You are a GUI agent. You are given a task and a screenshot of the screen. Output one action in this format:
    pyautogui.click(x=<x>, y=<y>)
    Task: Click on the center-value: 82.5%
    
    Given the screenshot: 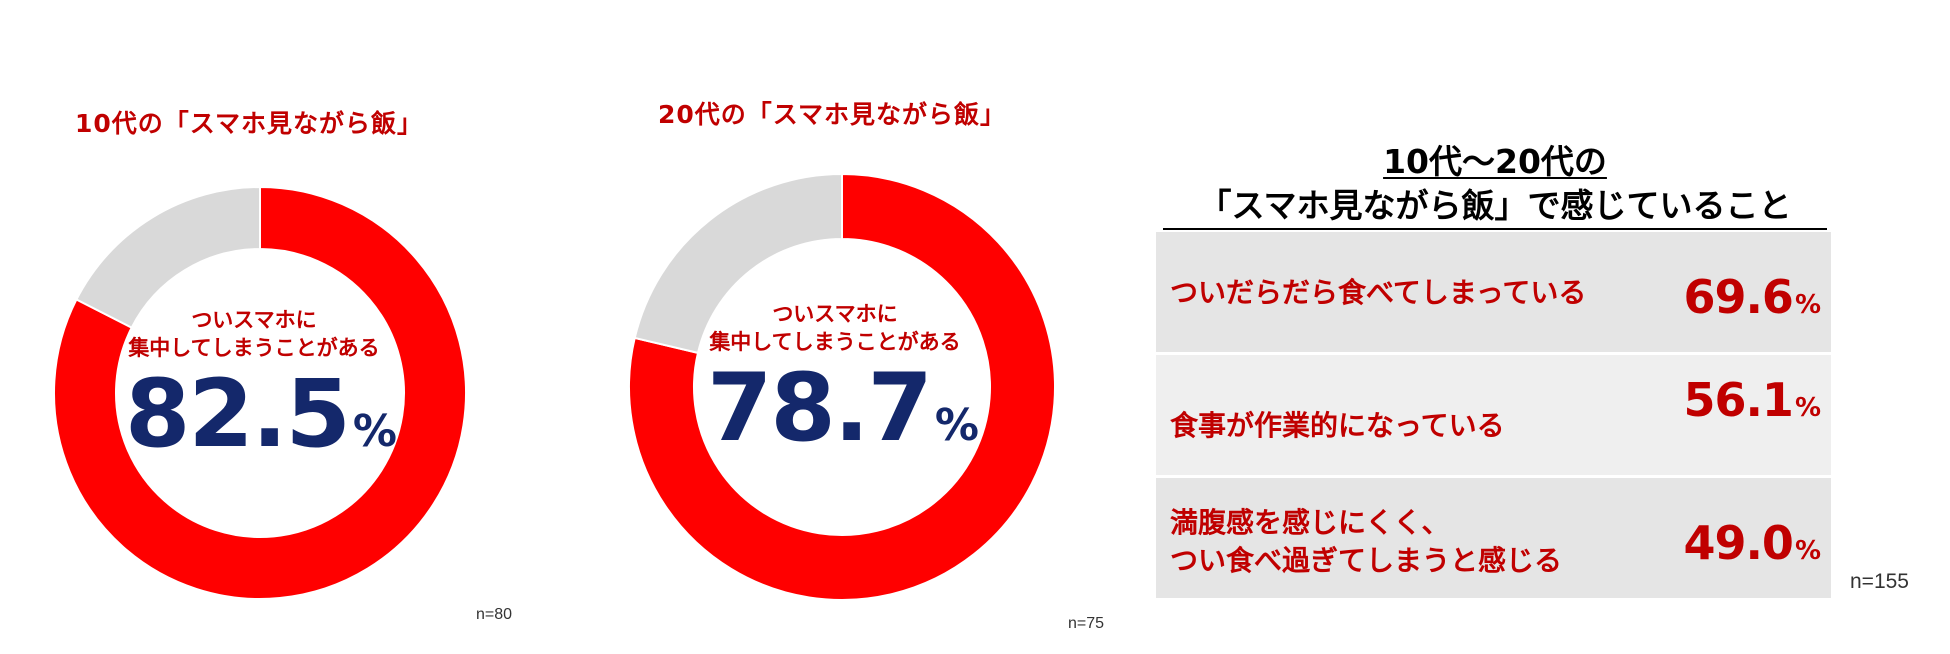 What is the action you would take?
    pyautogui.click(x=261, y=415)
    